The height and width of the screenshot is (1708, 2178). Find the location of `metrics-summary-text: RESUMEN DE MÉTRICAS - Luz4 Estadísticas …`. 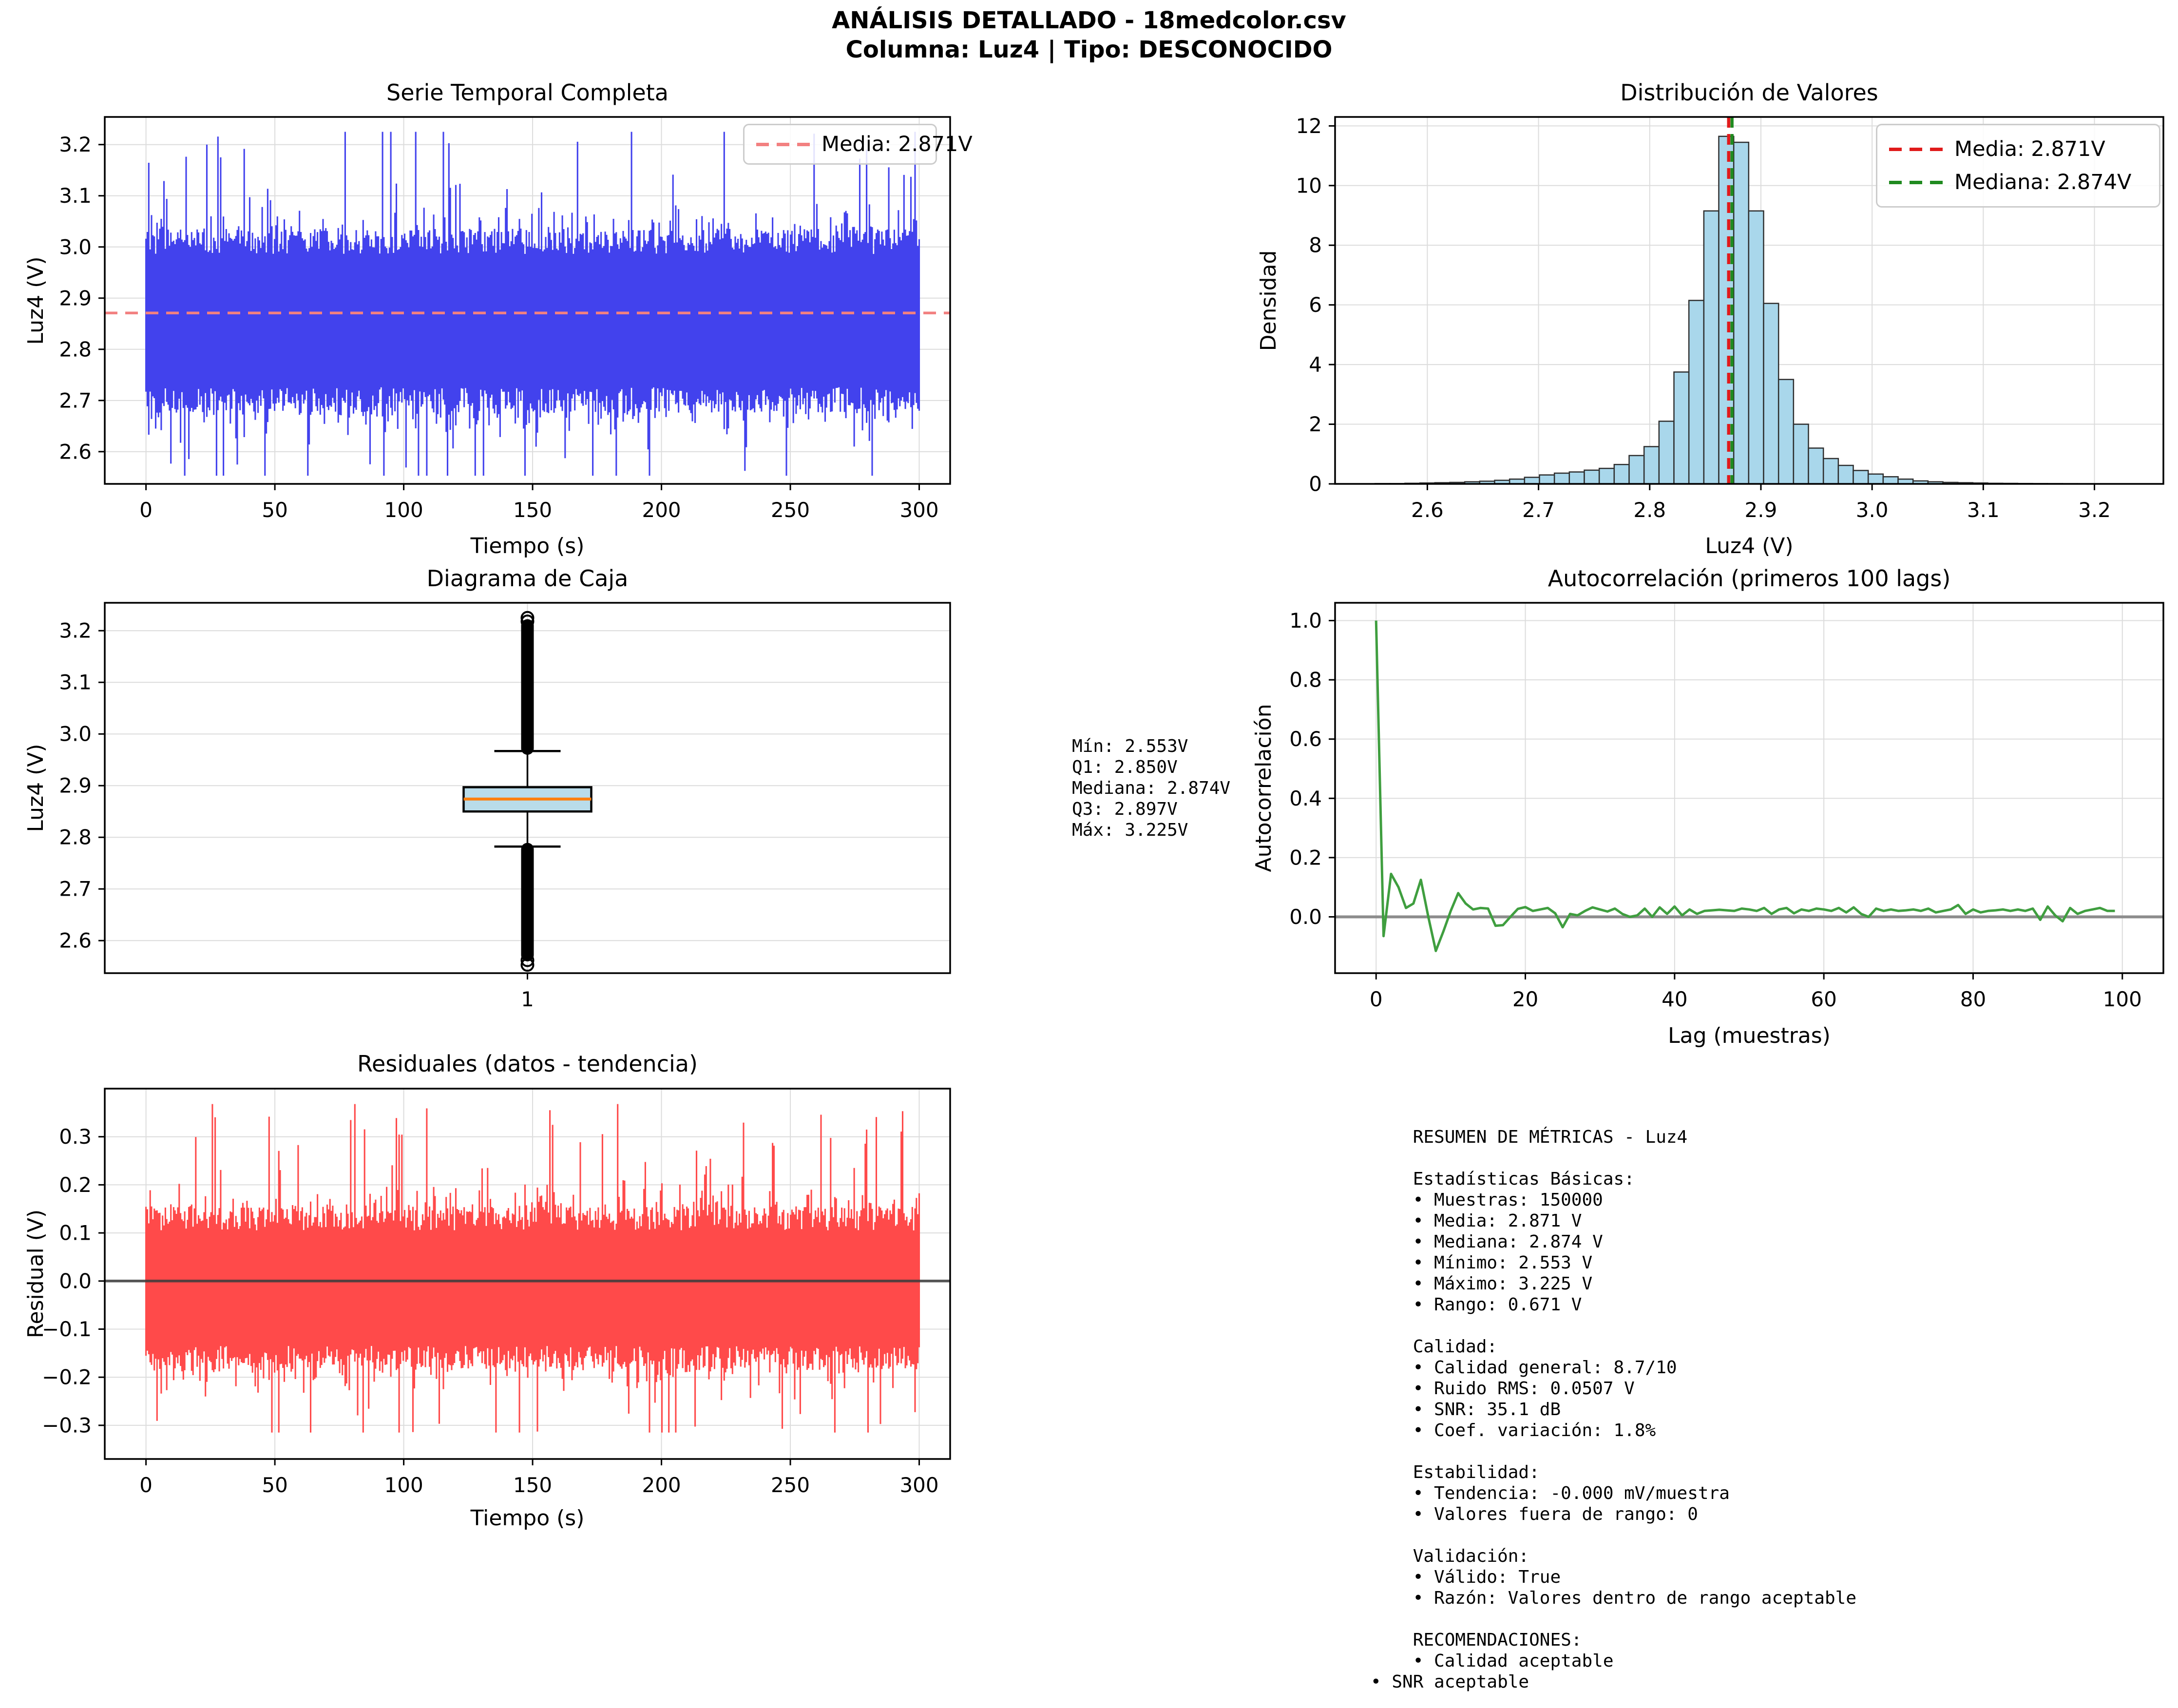

metrics-summary-text: RESUMEN DE MÉTRICAS - Luz4 Estadísticas … is located at coordinates (1613, 1409).